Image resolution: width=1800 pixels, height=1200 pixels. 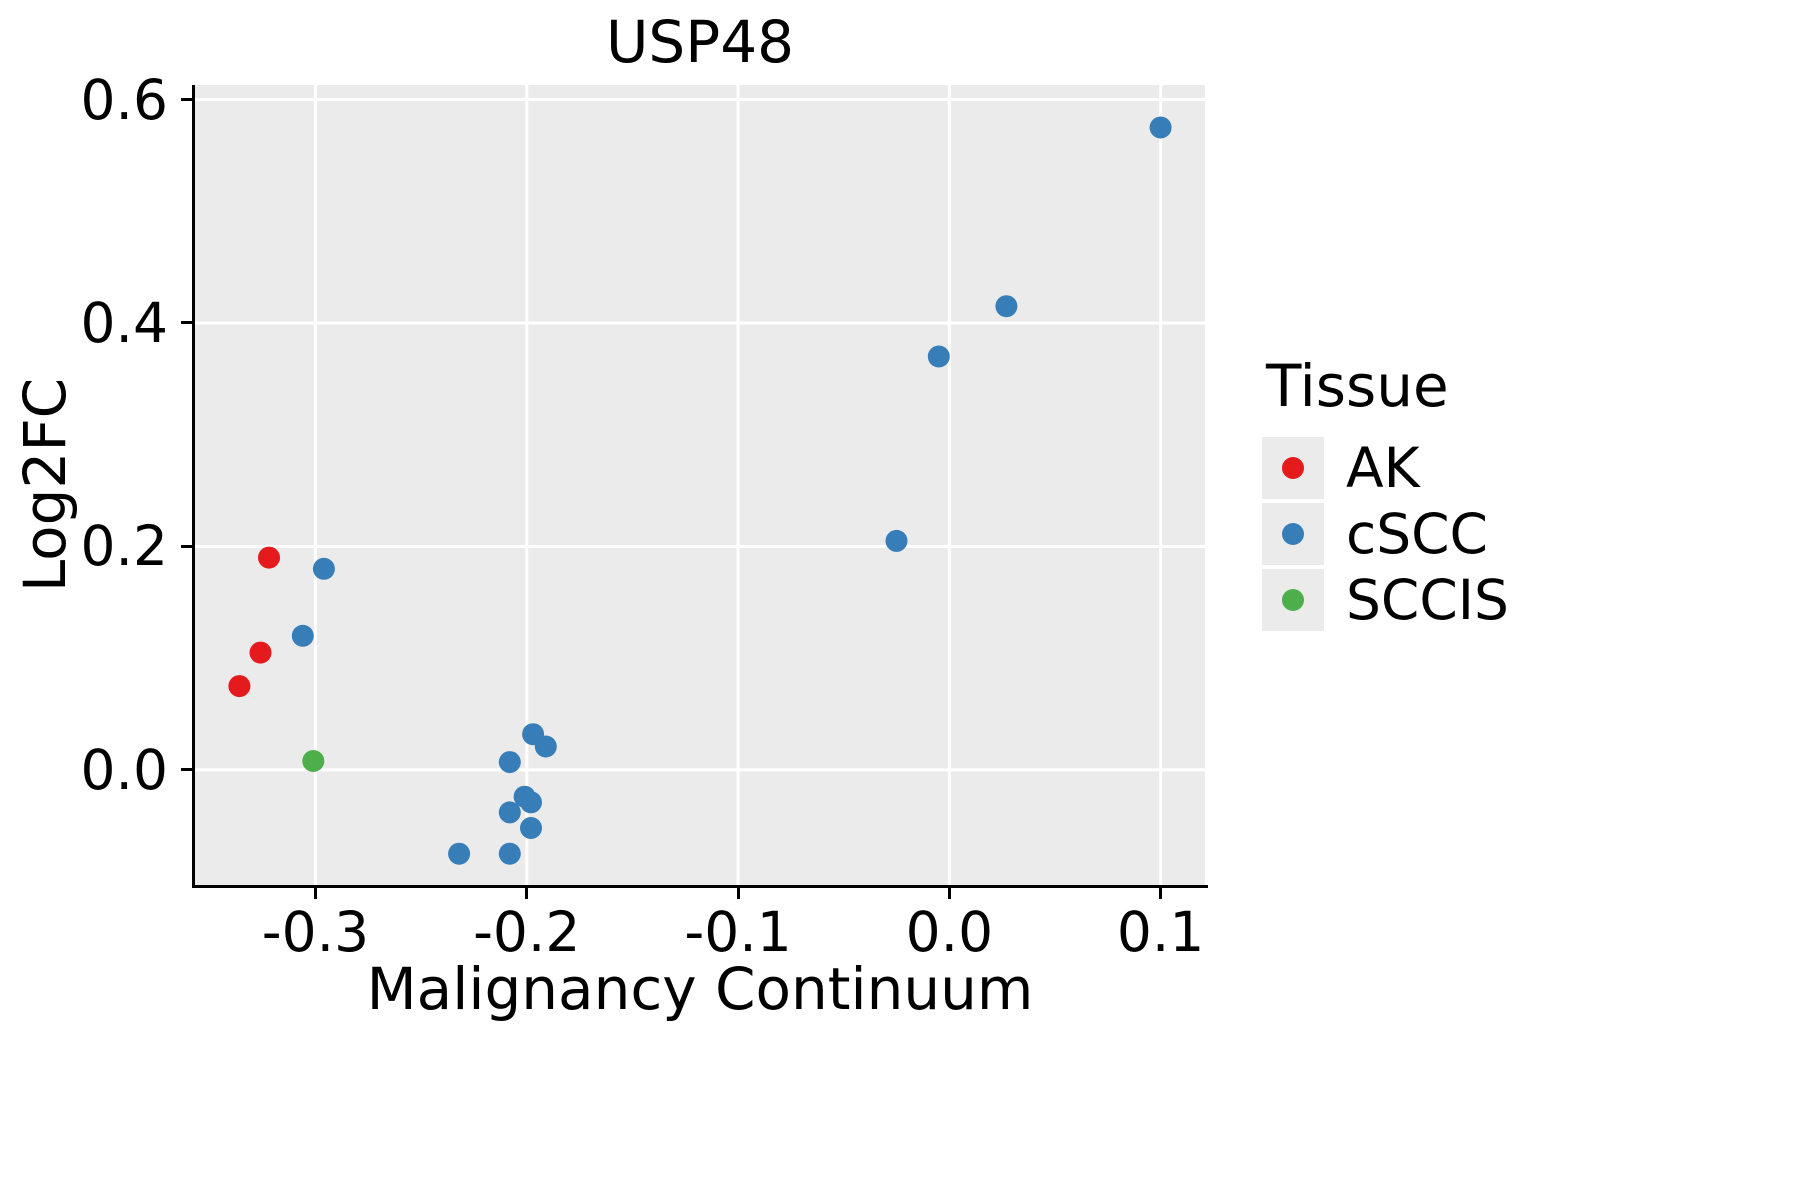 What do you see at coordinates (193, 486) in the screenshot?
I see `y-axis-line` at bounding box center [193, 486].